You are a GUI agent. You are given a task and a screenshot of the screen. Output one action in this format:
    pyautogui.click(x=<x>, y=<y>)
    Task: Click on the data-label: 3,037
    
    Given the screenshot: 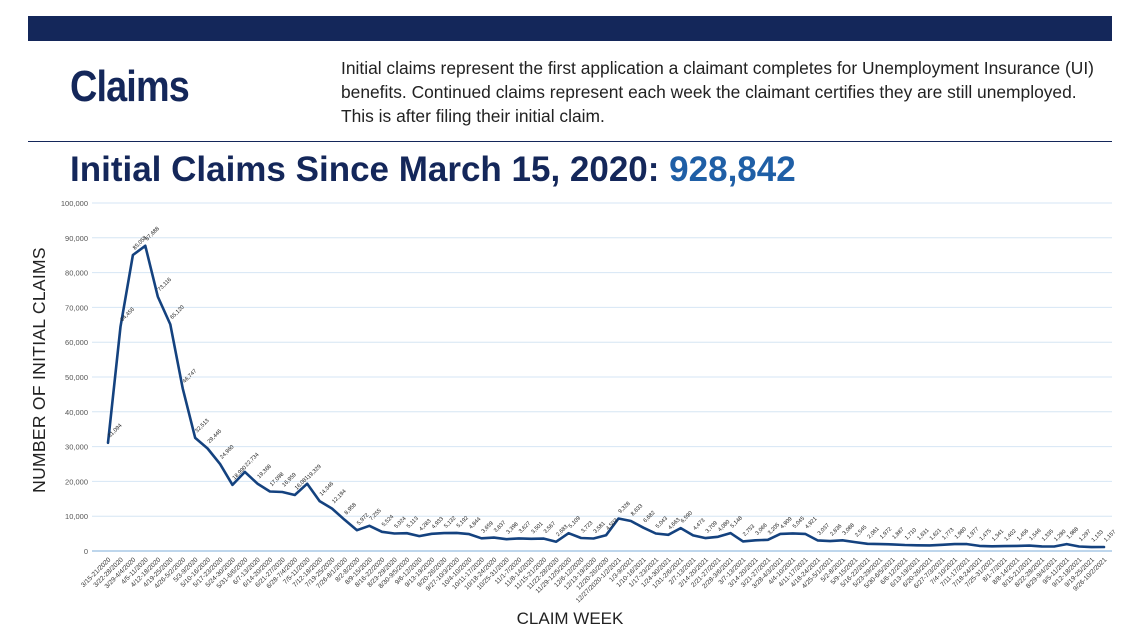 What is the action you would take?
    pyautogui.click(x=824, y=530)
    